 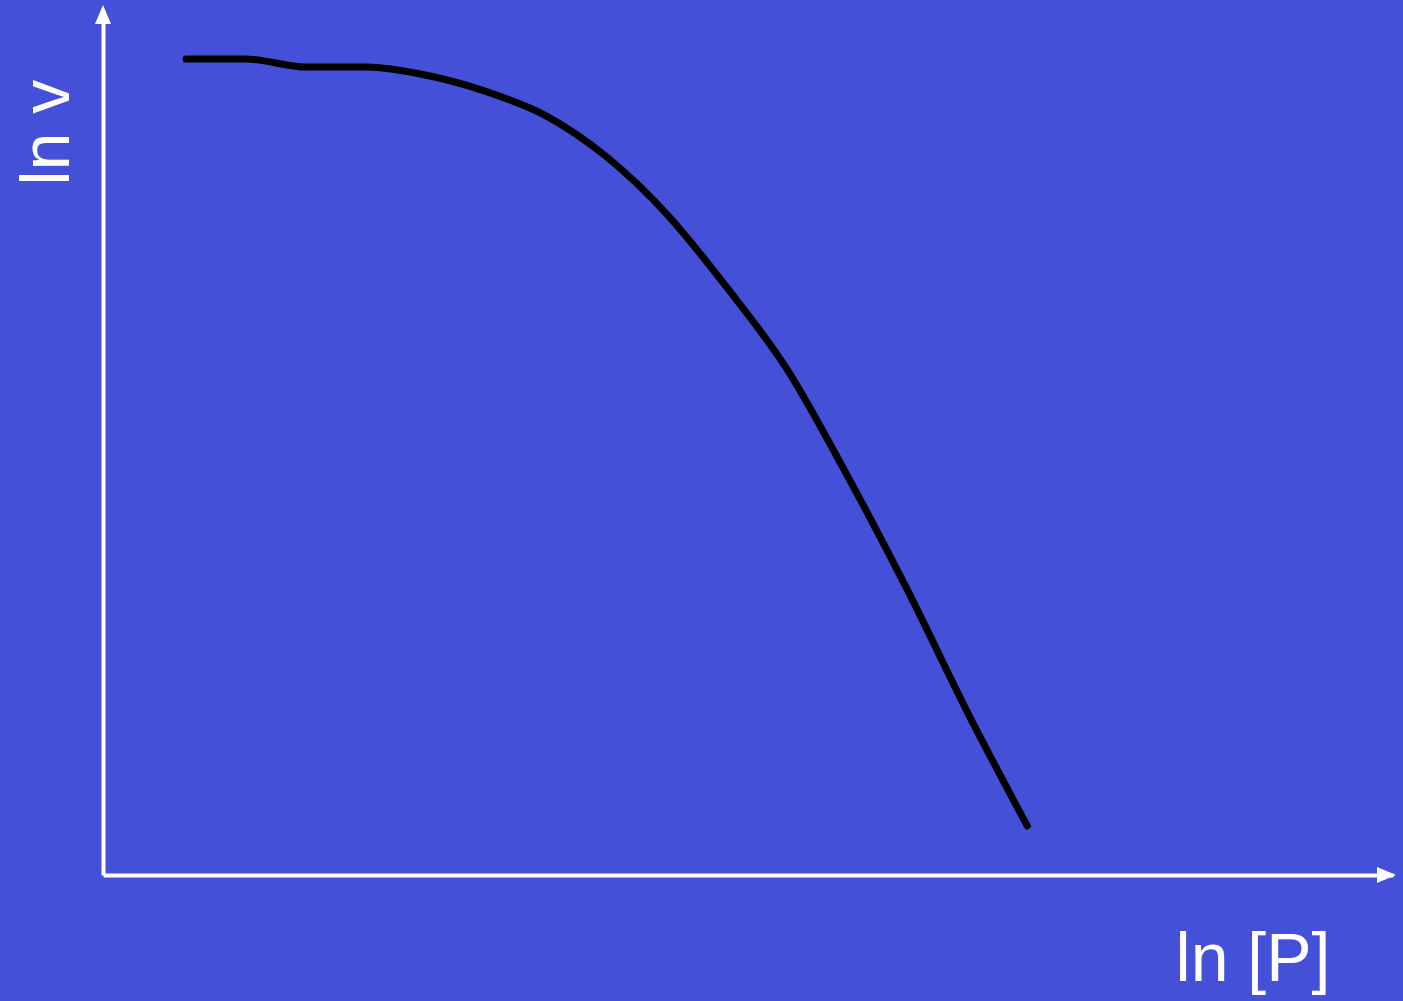 What do you see at coordinates (44, 132) in the screenshot?
I see `y-axis-title: ln v` at bounding box center [44, 132].